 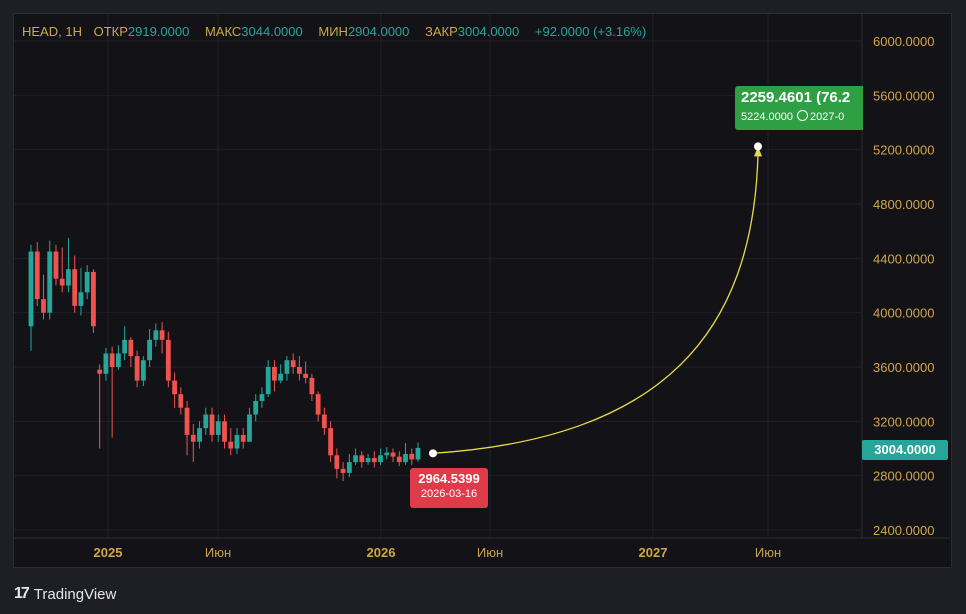 What do you see at coordinates (333, 31) in the screenshot?
I see `low-label: МИН` at bounding box center [333, 31].